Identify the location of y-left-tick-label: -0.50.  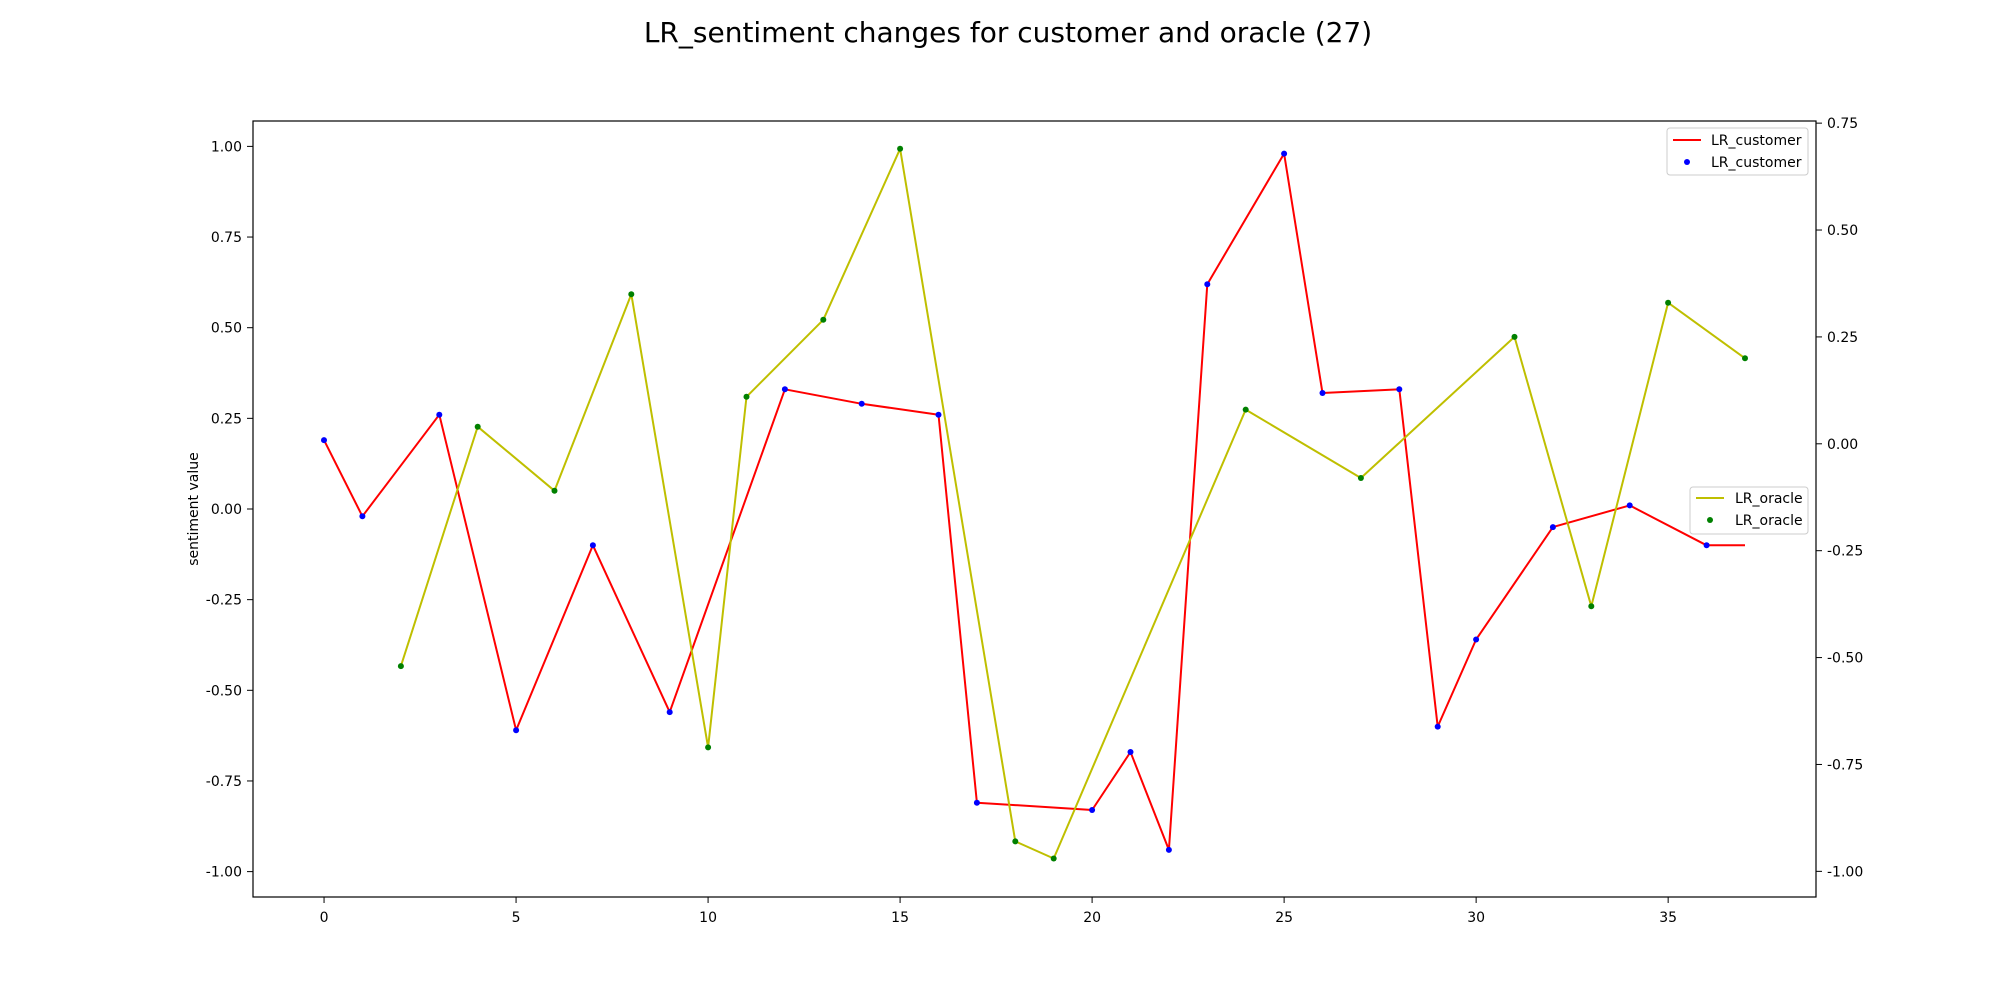
(224, 691).